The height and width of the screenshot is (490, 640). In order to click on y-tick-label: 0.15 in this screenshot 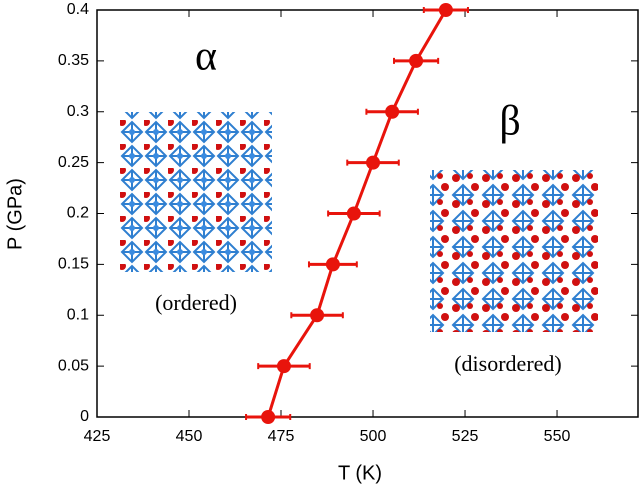, I will do `click(73, 264)`.